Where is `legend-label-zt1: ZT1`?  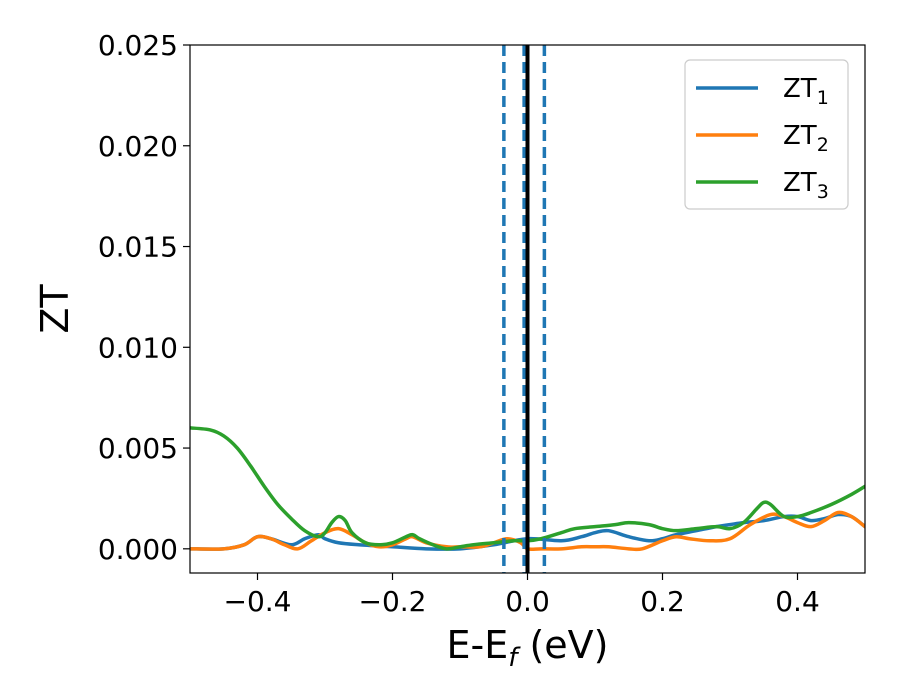
legend-label-zt1: ZT1 is located at coordinates (806, 91).